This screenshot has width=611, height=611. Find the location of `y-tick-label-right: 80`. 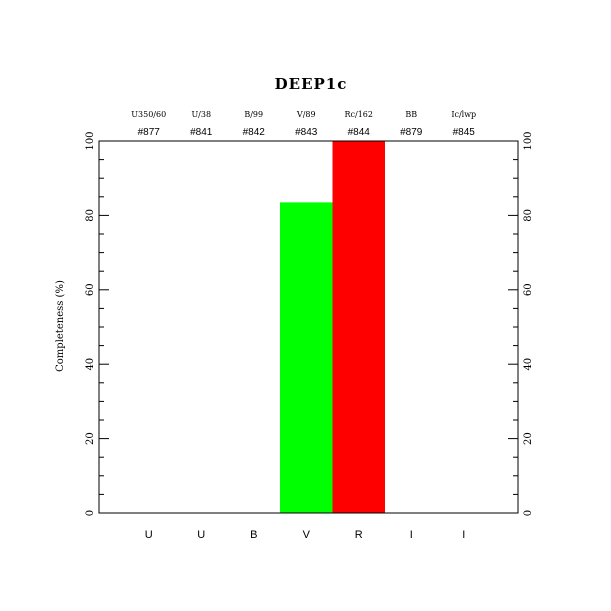

y-tick-label-right: 80 is located at coordinates (528, 215).